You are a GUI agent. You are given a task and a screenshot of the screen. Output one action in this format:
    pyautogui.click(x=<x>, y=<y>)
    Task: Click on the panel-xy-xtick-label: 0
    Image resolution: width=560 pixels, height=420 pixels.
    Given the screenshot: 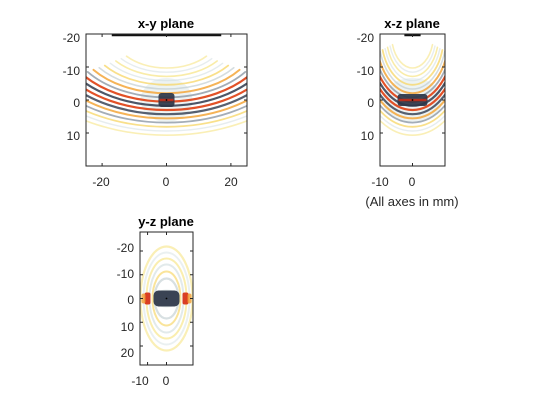 What is the action you would take?
    pyautogui.click(x=166, y=182)
    